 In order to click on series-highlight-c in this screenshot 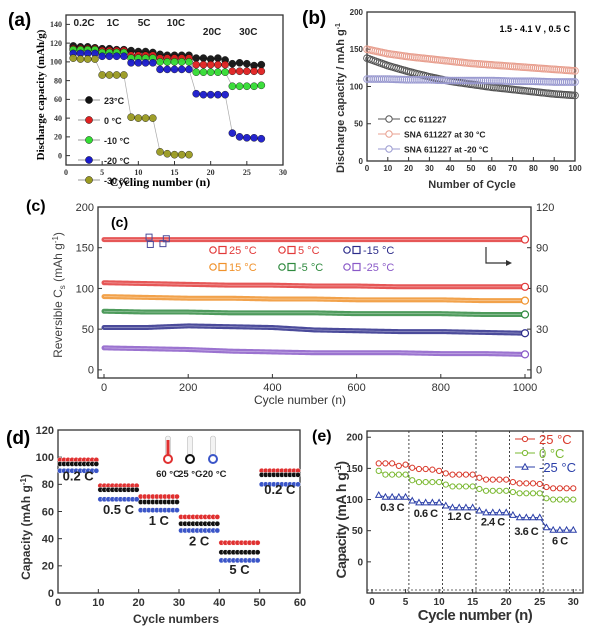, I will do `click(314, 298)`.